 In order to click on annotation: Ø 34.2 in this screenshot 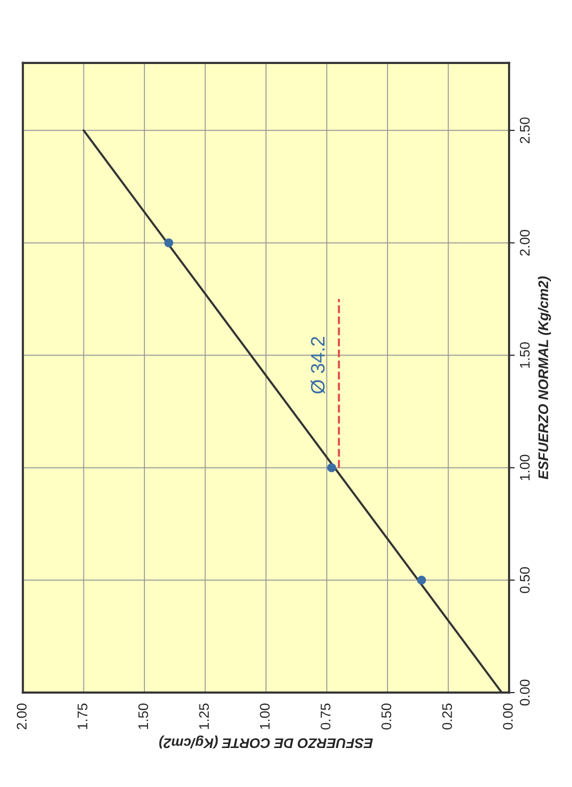, I will do `click(317, 365)`.